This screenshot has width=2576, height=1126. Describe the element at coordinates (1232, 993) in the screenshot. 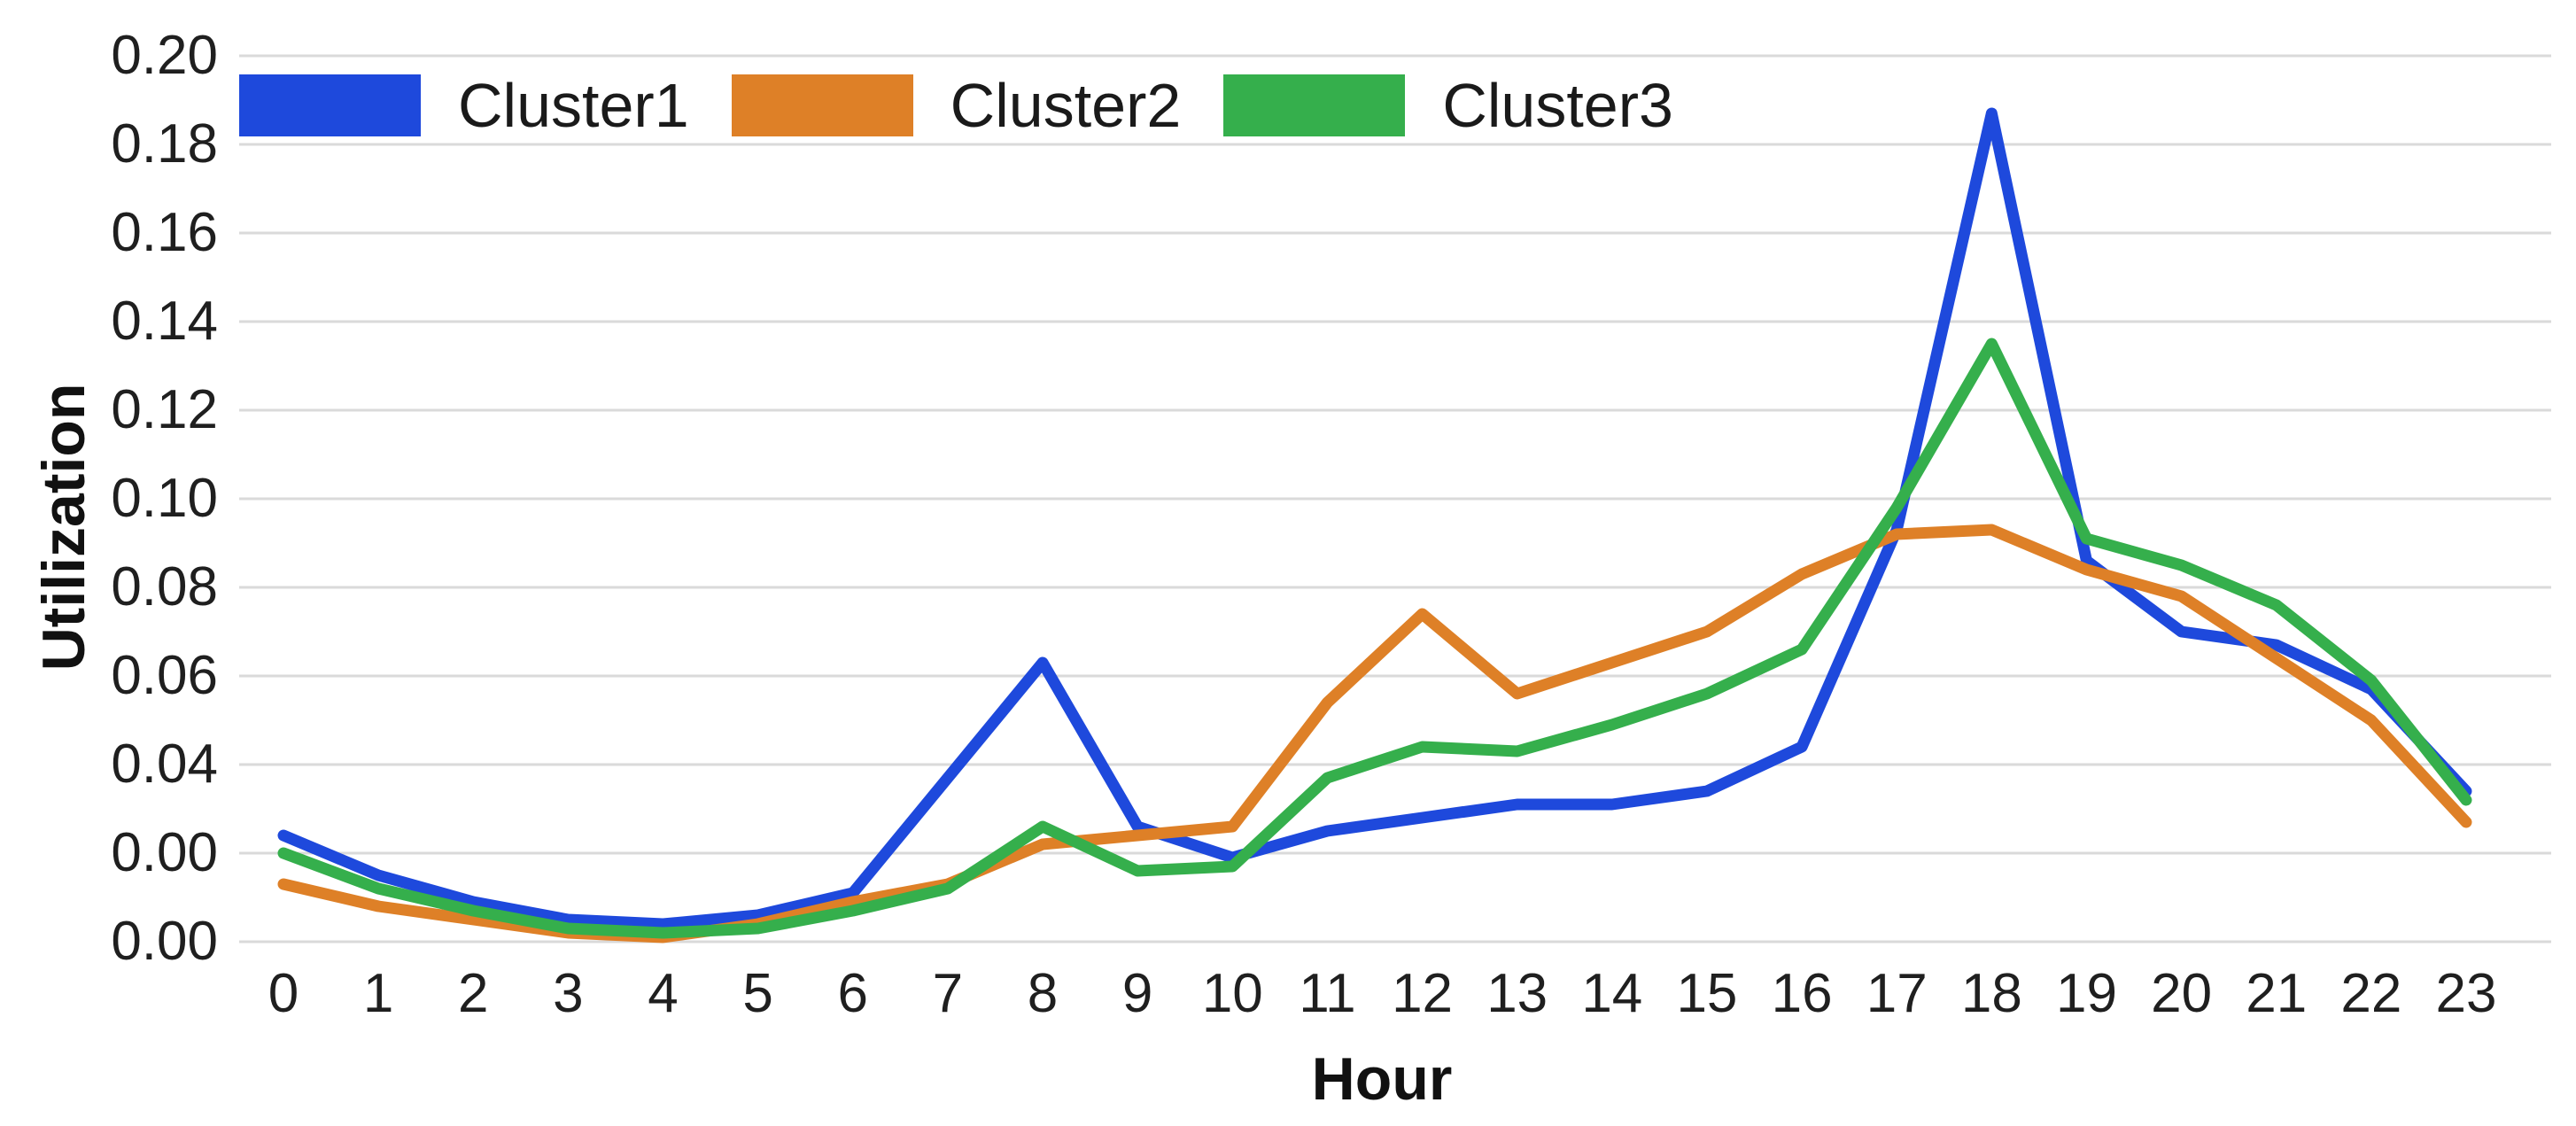

I see `x-tick-label: 10` at that location.